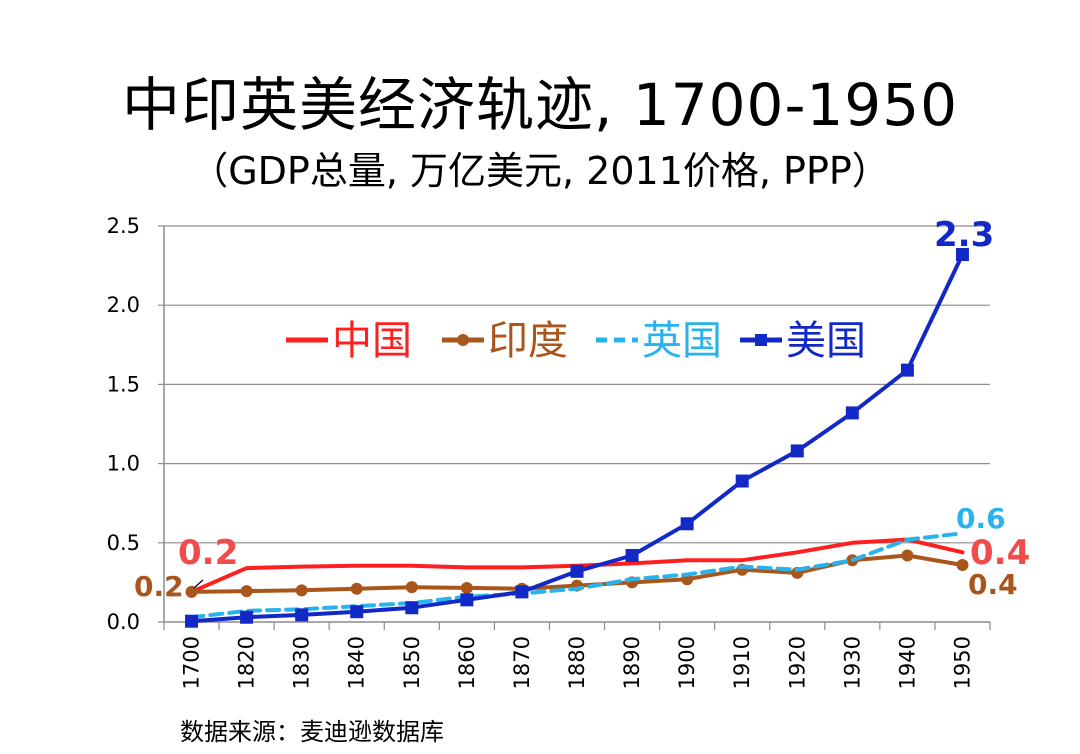 This screenshot has width=1080, height=754. What do you see at coordinates (372, 341) in the screenshot?
I see `legend-label: 中国` at bounding box center [372, 341].